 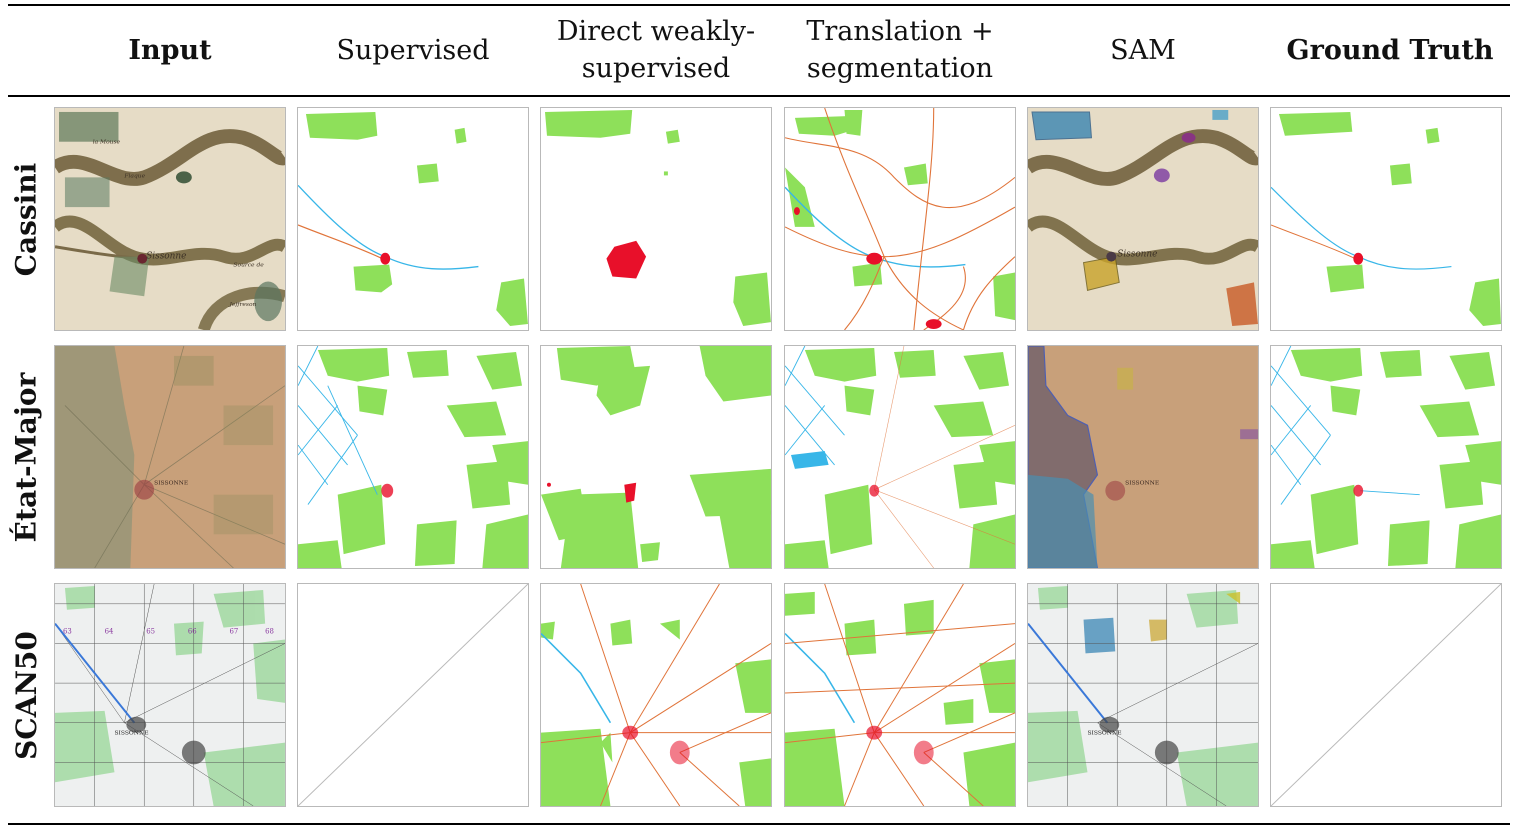 What do you see at coordinates (413, 219) in the screenshot?
I see `cassini-supervised-map` at bounding box center [413, 219].